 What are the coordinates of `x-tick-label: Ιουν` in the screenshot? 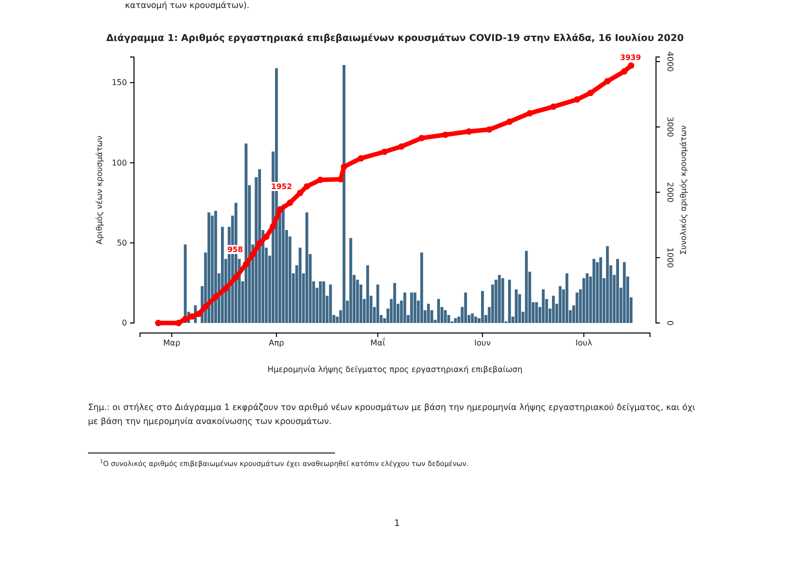 It's located at (483, 343).